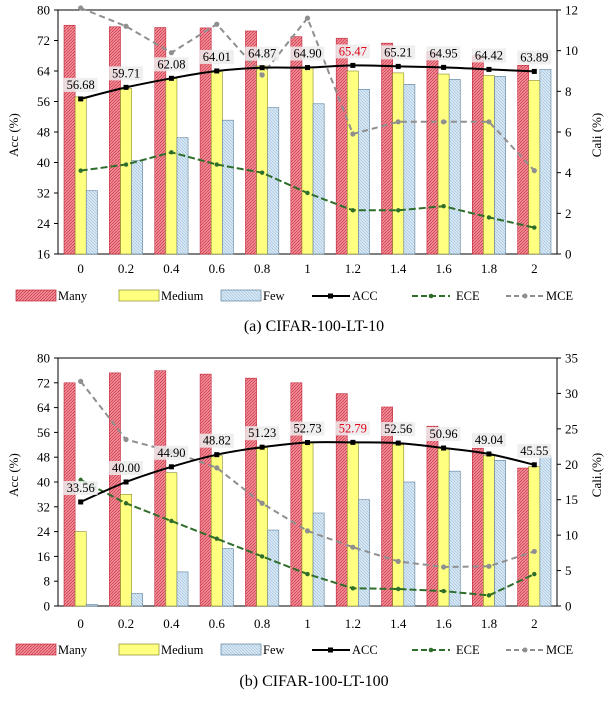 This screenshot has width=615, height=703. I want to click on y2-tick-label: 0, so click(568, 254).